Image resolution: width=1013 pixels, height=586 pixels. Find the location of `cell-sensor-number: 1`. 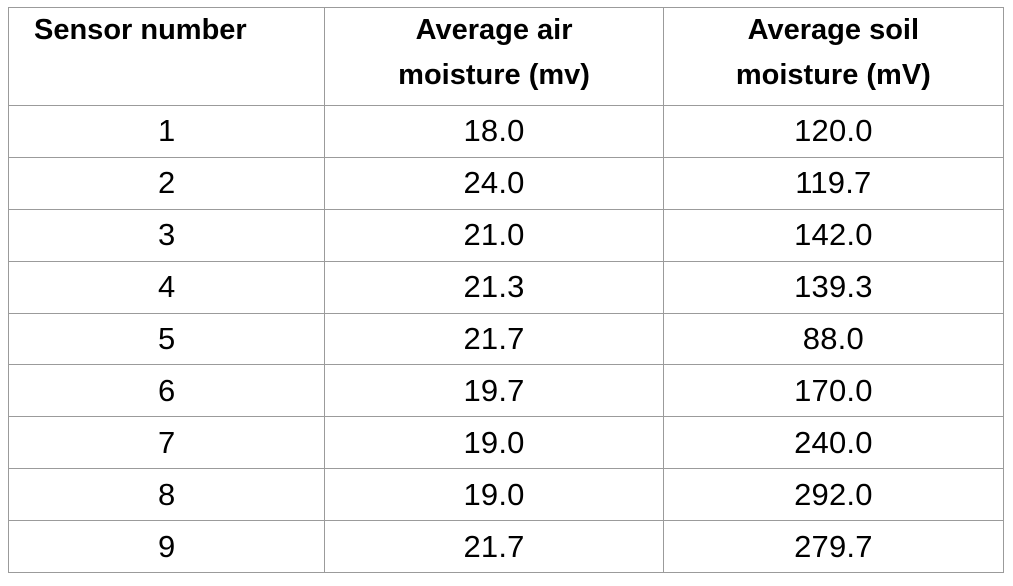

cell-sensor-number: 1 is located at coordinates (166, 131).